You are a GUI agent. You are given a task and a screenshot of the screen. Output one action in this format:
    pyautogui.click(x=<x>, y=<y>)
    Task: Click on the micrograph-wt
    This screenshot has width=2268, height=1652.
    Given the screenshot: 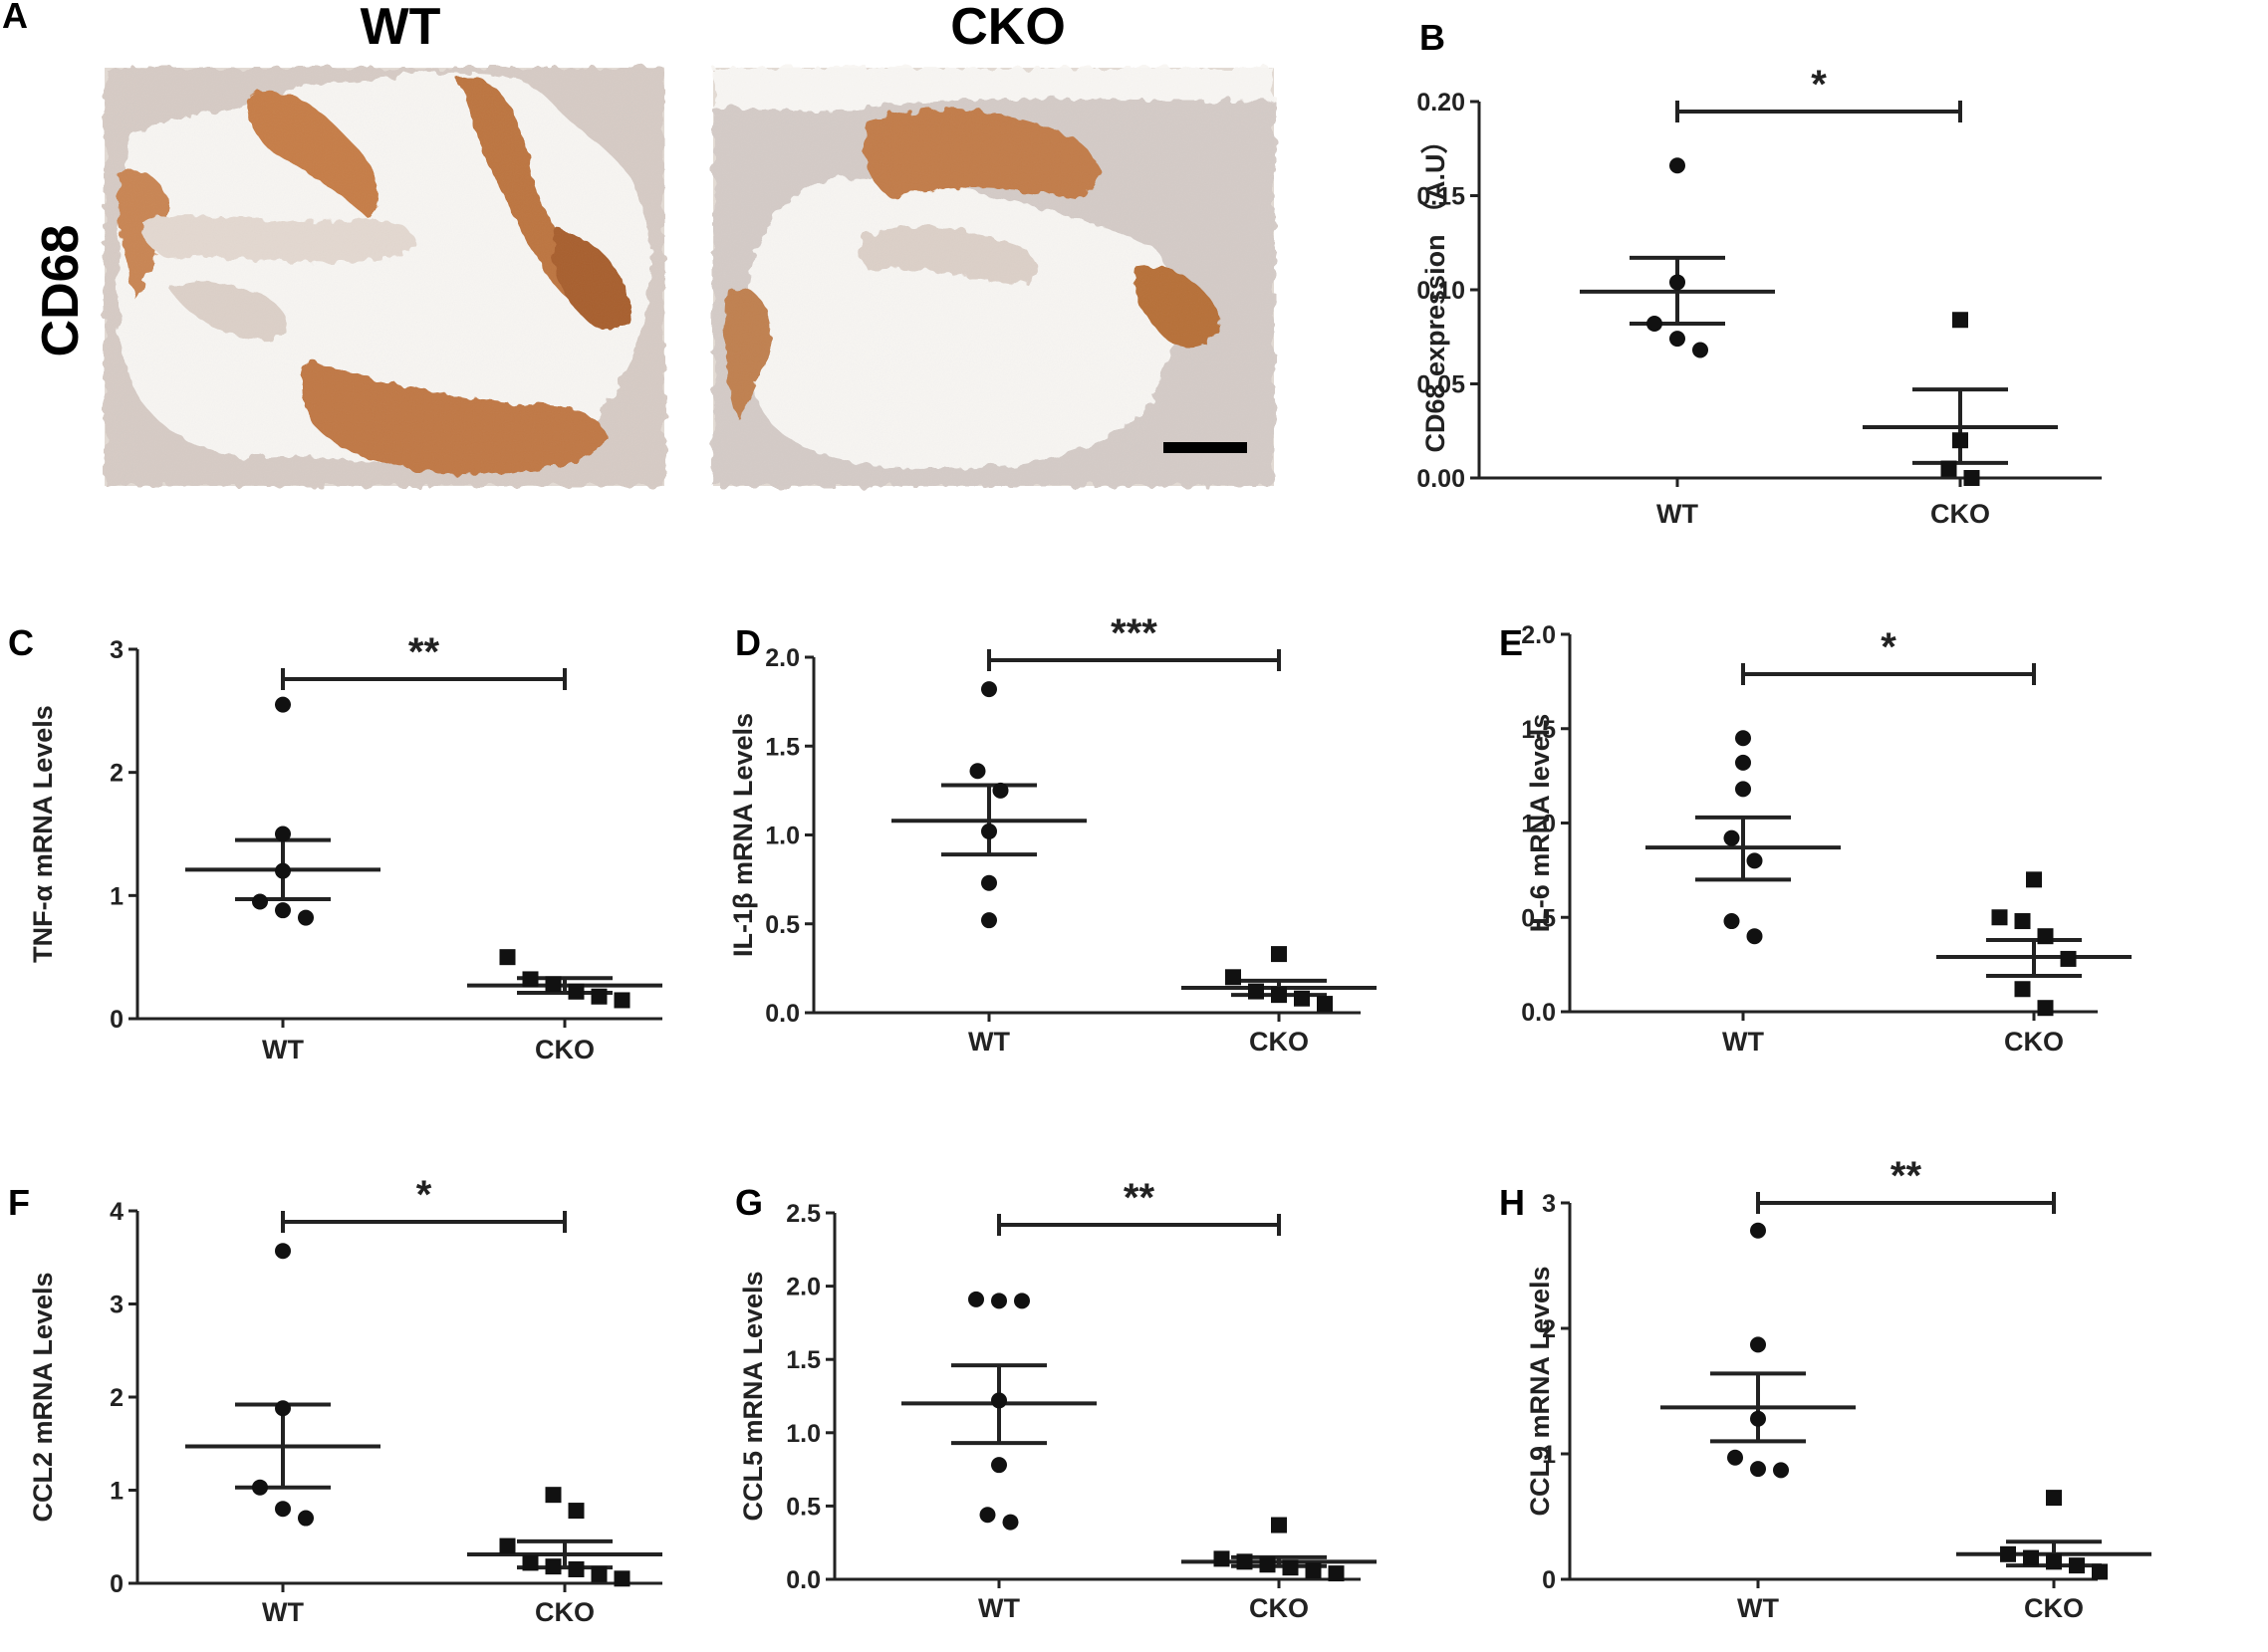 What is the action you would take?
    pyautogui.click(x=385, y=277)
    